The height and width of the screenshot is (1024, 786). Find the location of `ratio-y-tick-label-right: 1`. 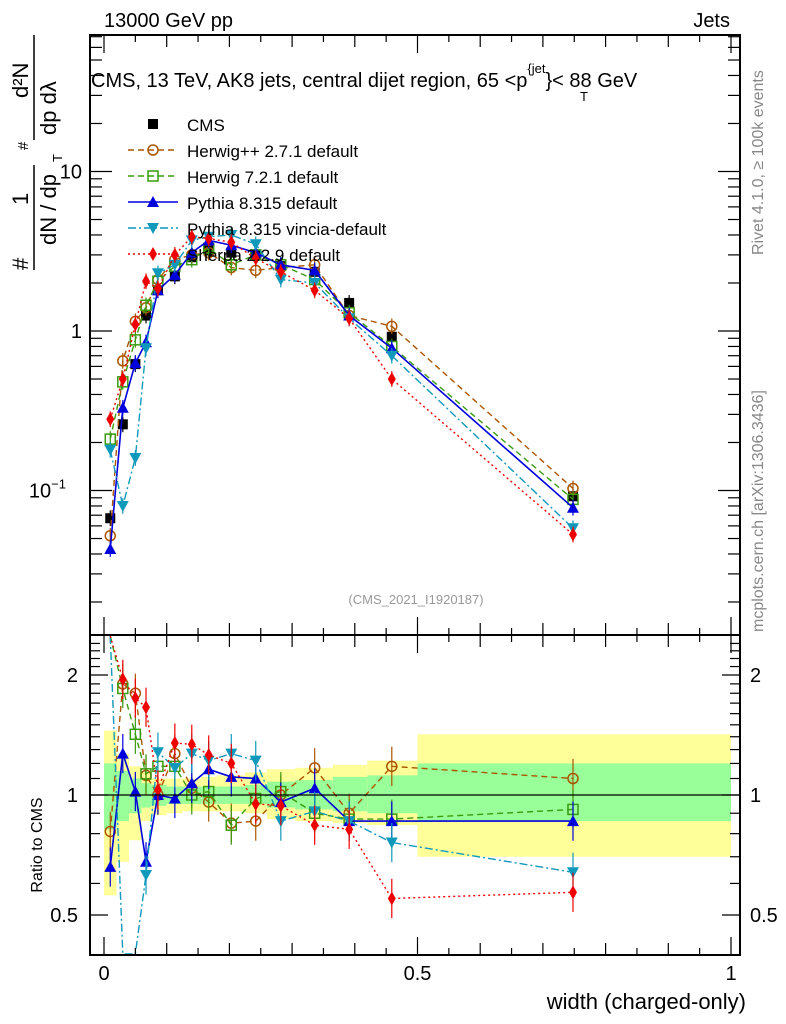

ratio-y-tick-label-right: 1 is located at coordinates (755, 796).